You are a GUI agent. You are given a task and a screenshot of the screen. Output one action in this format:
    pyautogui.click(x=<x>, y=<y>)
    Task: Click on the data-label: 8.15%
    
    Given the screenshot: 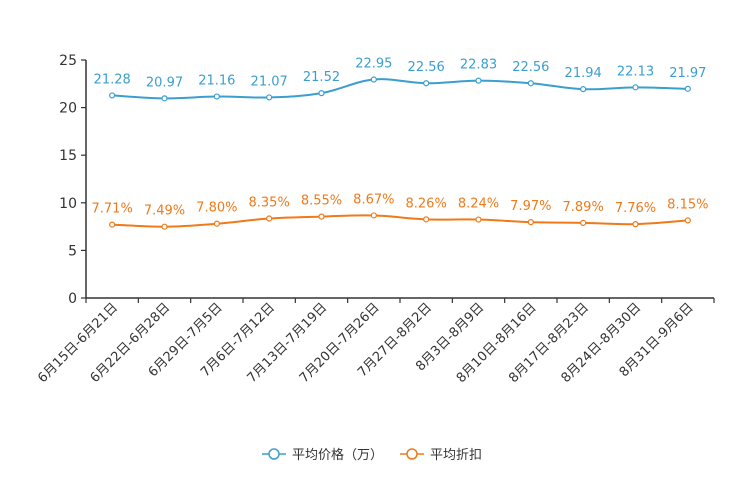 What is the action you would take?
    pyautogui.click(x=687, y=204)
    